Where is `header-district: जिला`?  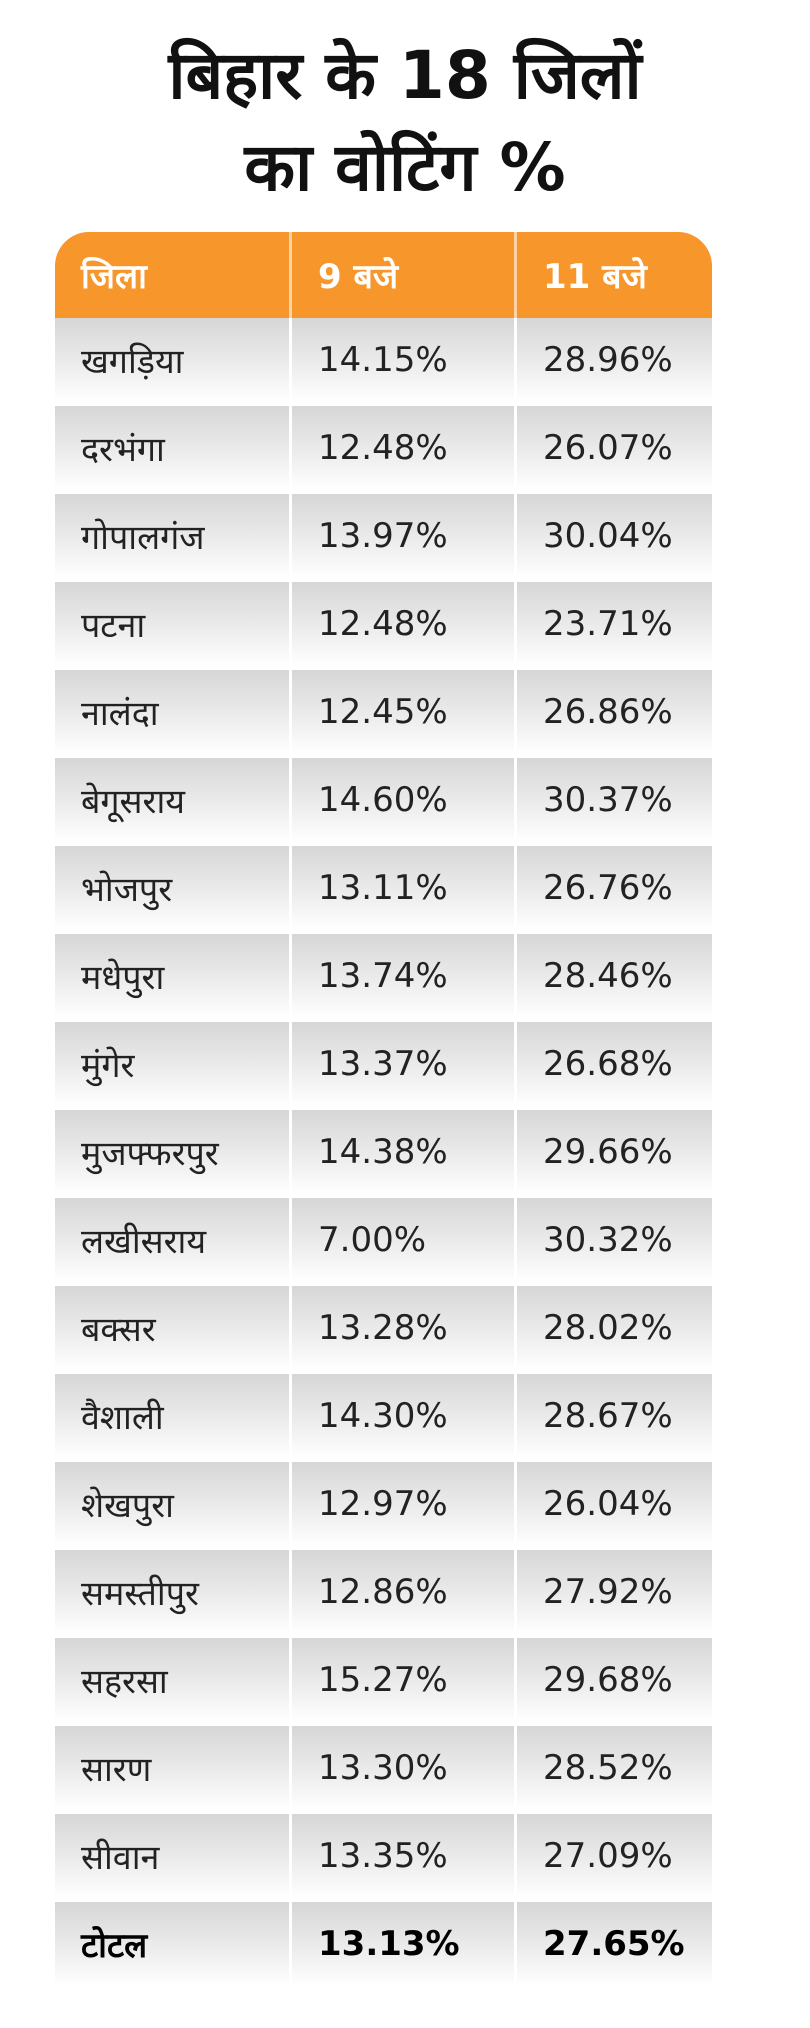
header-district: जिला is located at coordinates (173, 275).